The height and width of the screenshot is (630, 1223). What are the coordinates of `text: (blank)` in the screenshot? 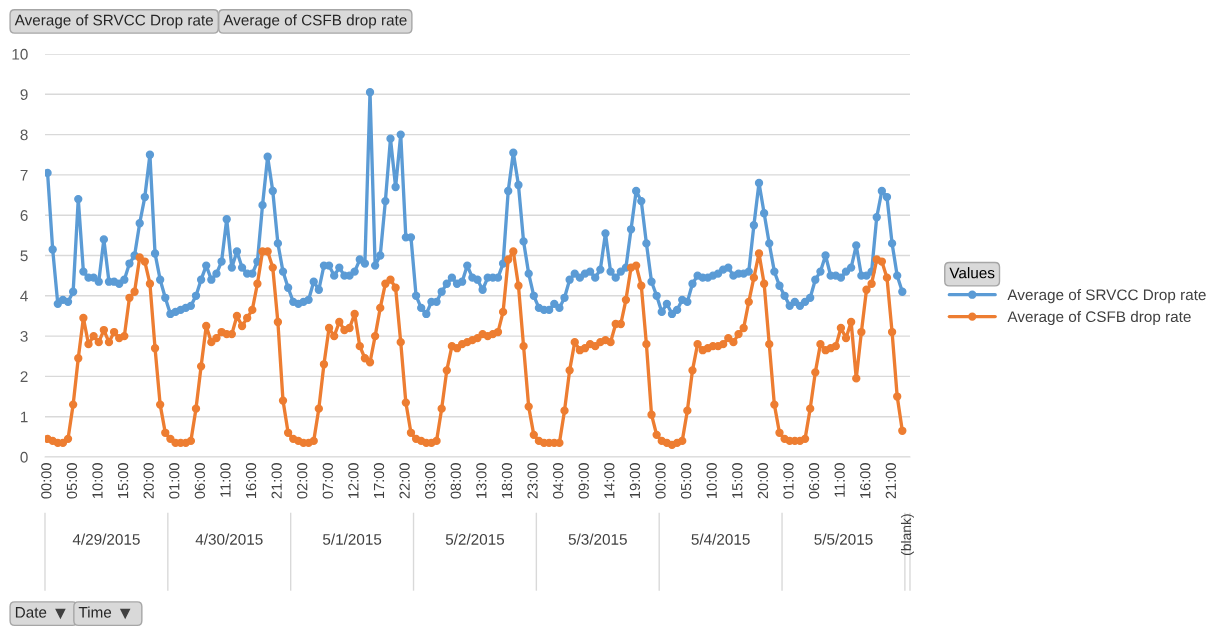 It's located at (907, 535).